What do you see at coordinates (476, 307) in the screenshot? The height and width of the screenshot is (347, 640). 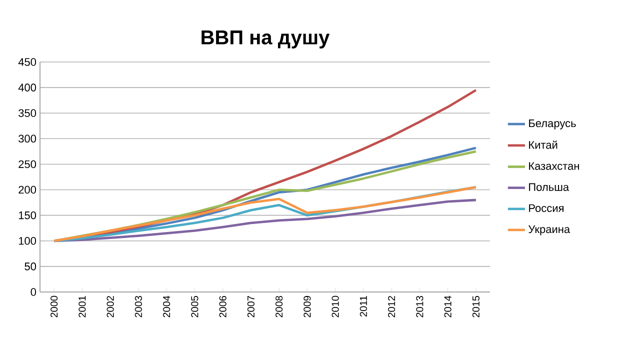 I see `x-tick-label: 2015` at bounding box center [476, 307].